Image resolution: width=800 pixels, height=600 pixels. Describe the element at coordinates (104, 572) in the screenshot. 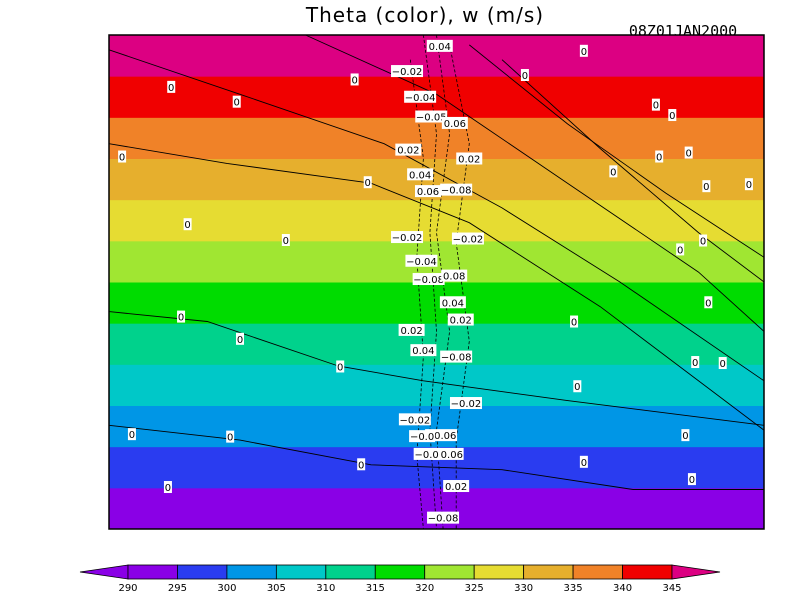

I see `colorbar-left-arrow` at that location.